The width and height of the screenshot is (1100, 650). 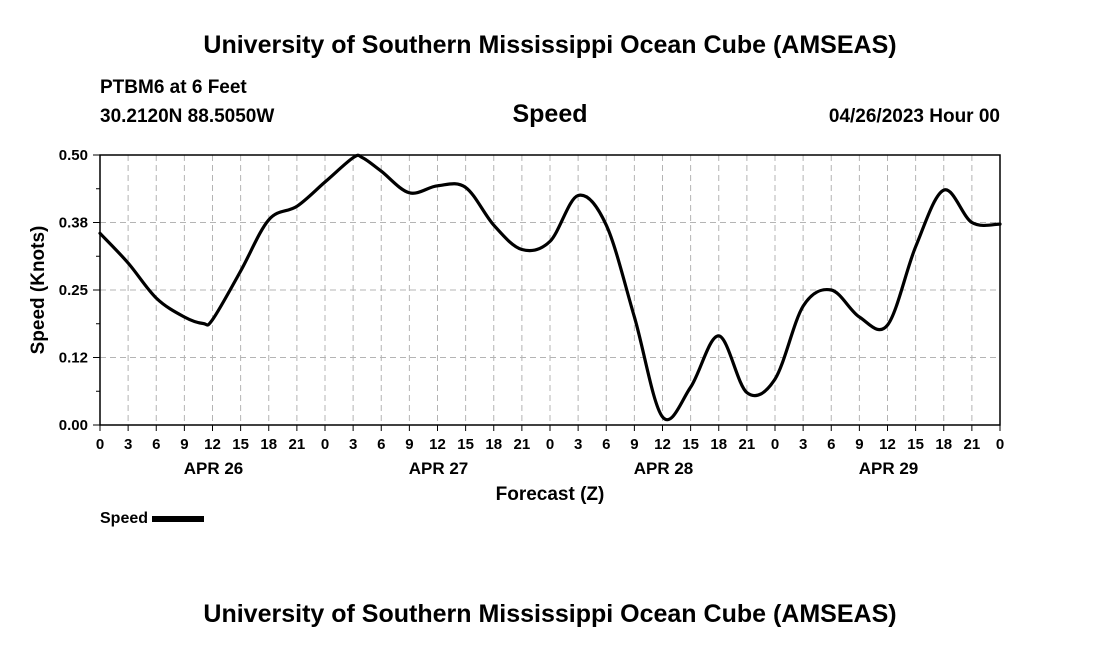 I want to click on chart-legend: Speed, so click(x=152, y=519).